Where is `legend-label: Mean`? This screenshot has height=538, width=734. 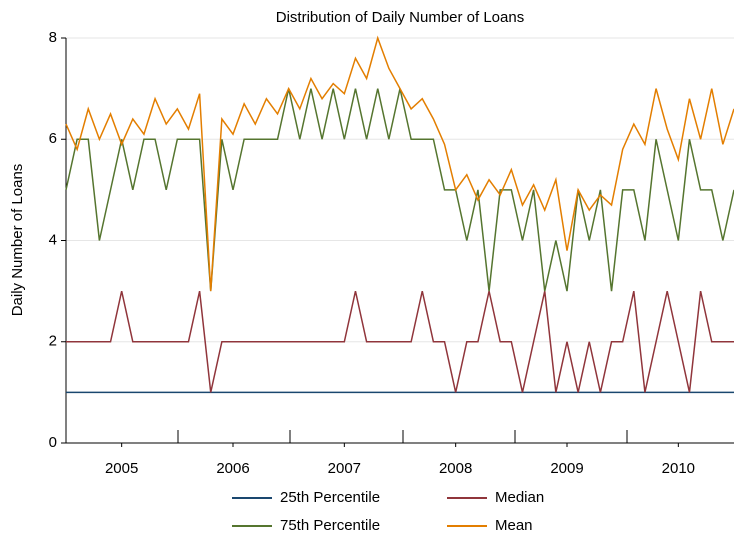
legend-label: Mean is located at coordinates (514, 525).